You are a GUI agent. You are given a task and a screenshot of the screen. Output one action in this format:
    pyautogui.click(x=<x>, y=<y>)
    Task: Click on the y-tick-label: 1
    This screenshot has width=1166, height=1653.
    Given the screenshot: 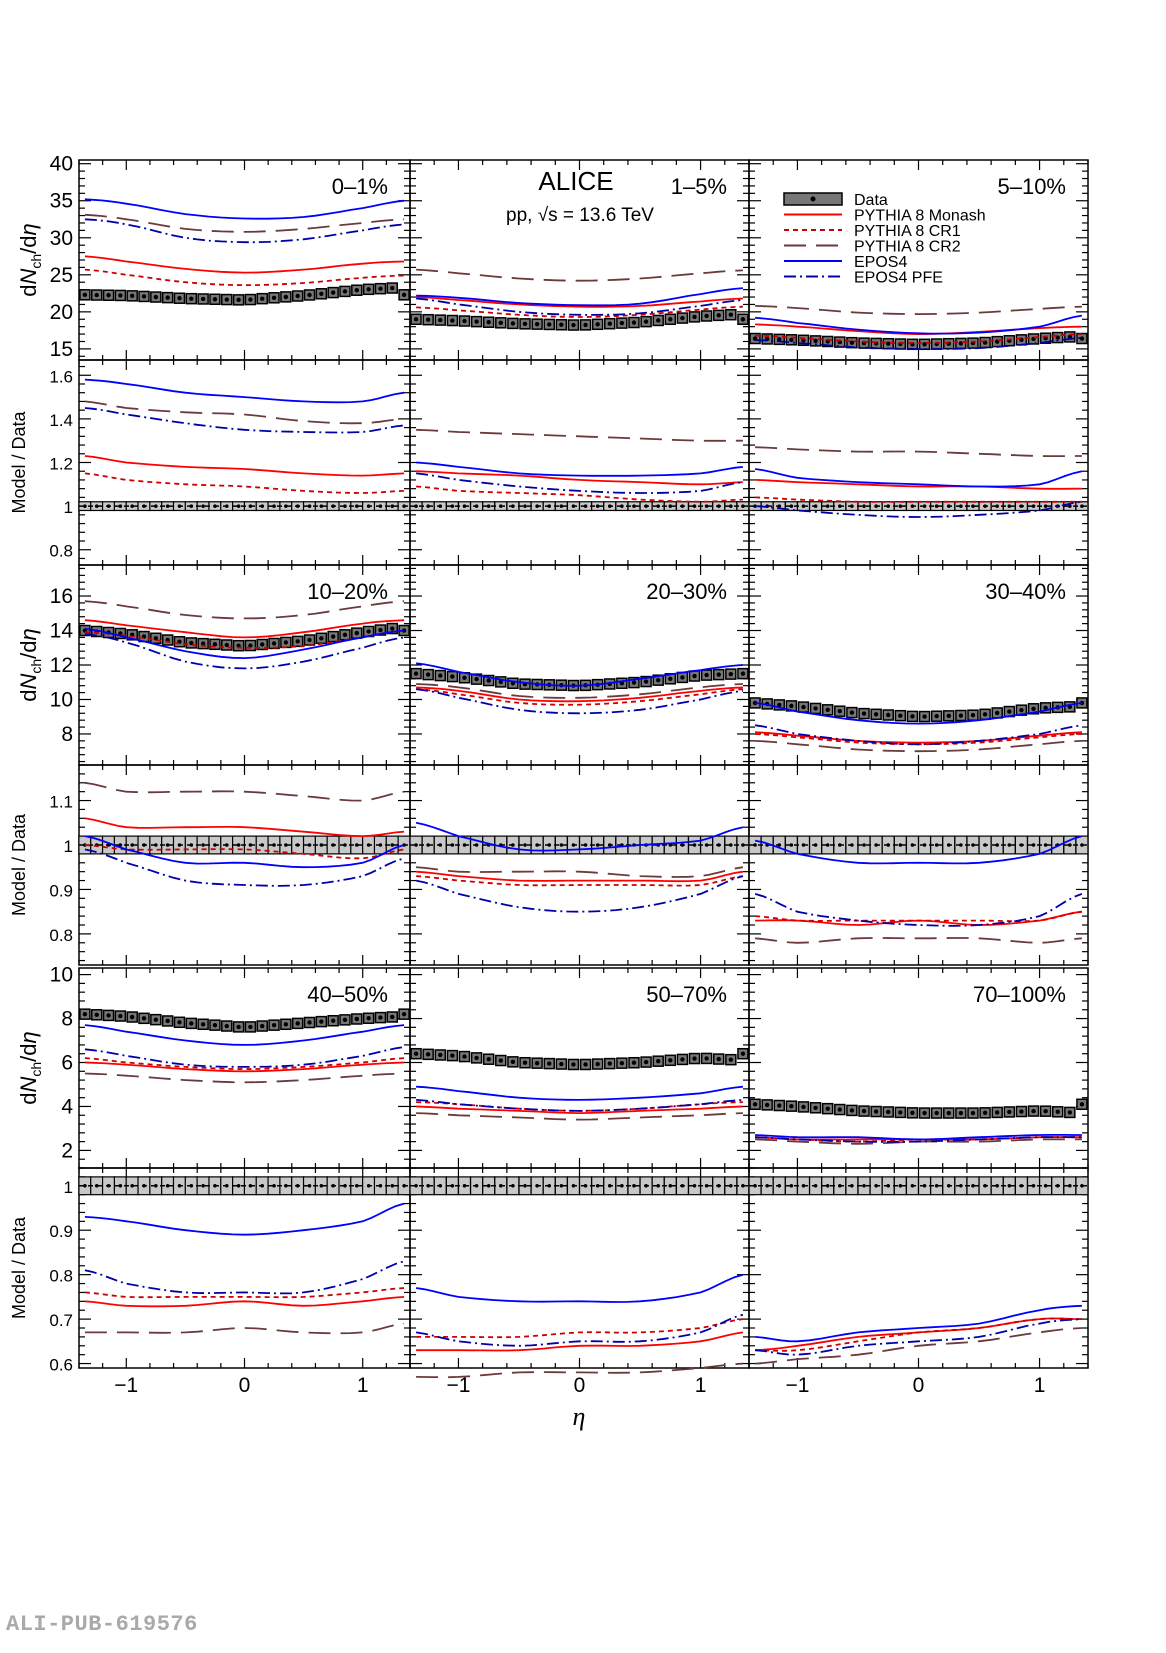 What is the action you would take?
    pyautogui.click(x=68, y=1187)
    